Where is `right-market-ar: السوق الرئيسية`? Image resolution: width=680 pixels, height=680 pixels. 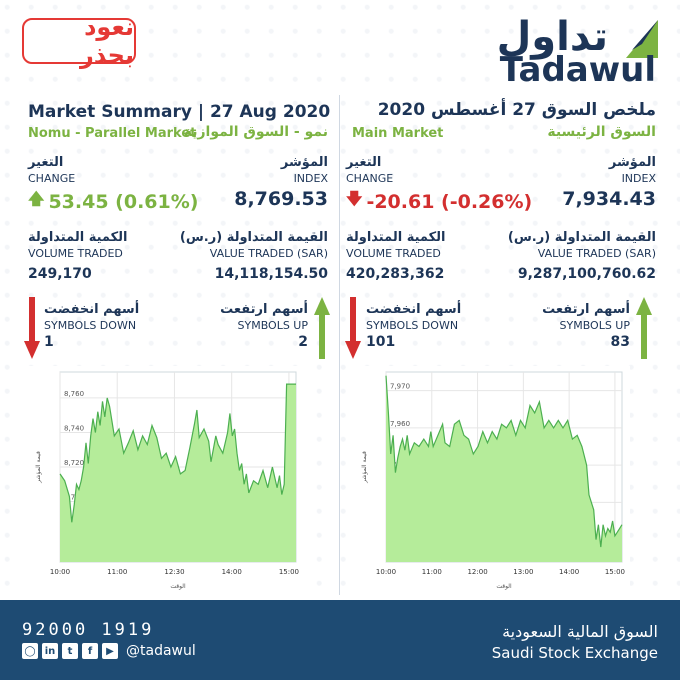 right-market-ar: السوق الرئيسية is located at coordinates (601, 132).